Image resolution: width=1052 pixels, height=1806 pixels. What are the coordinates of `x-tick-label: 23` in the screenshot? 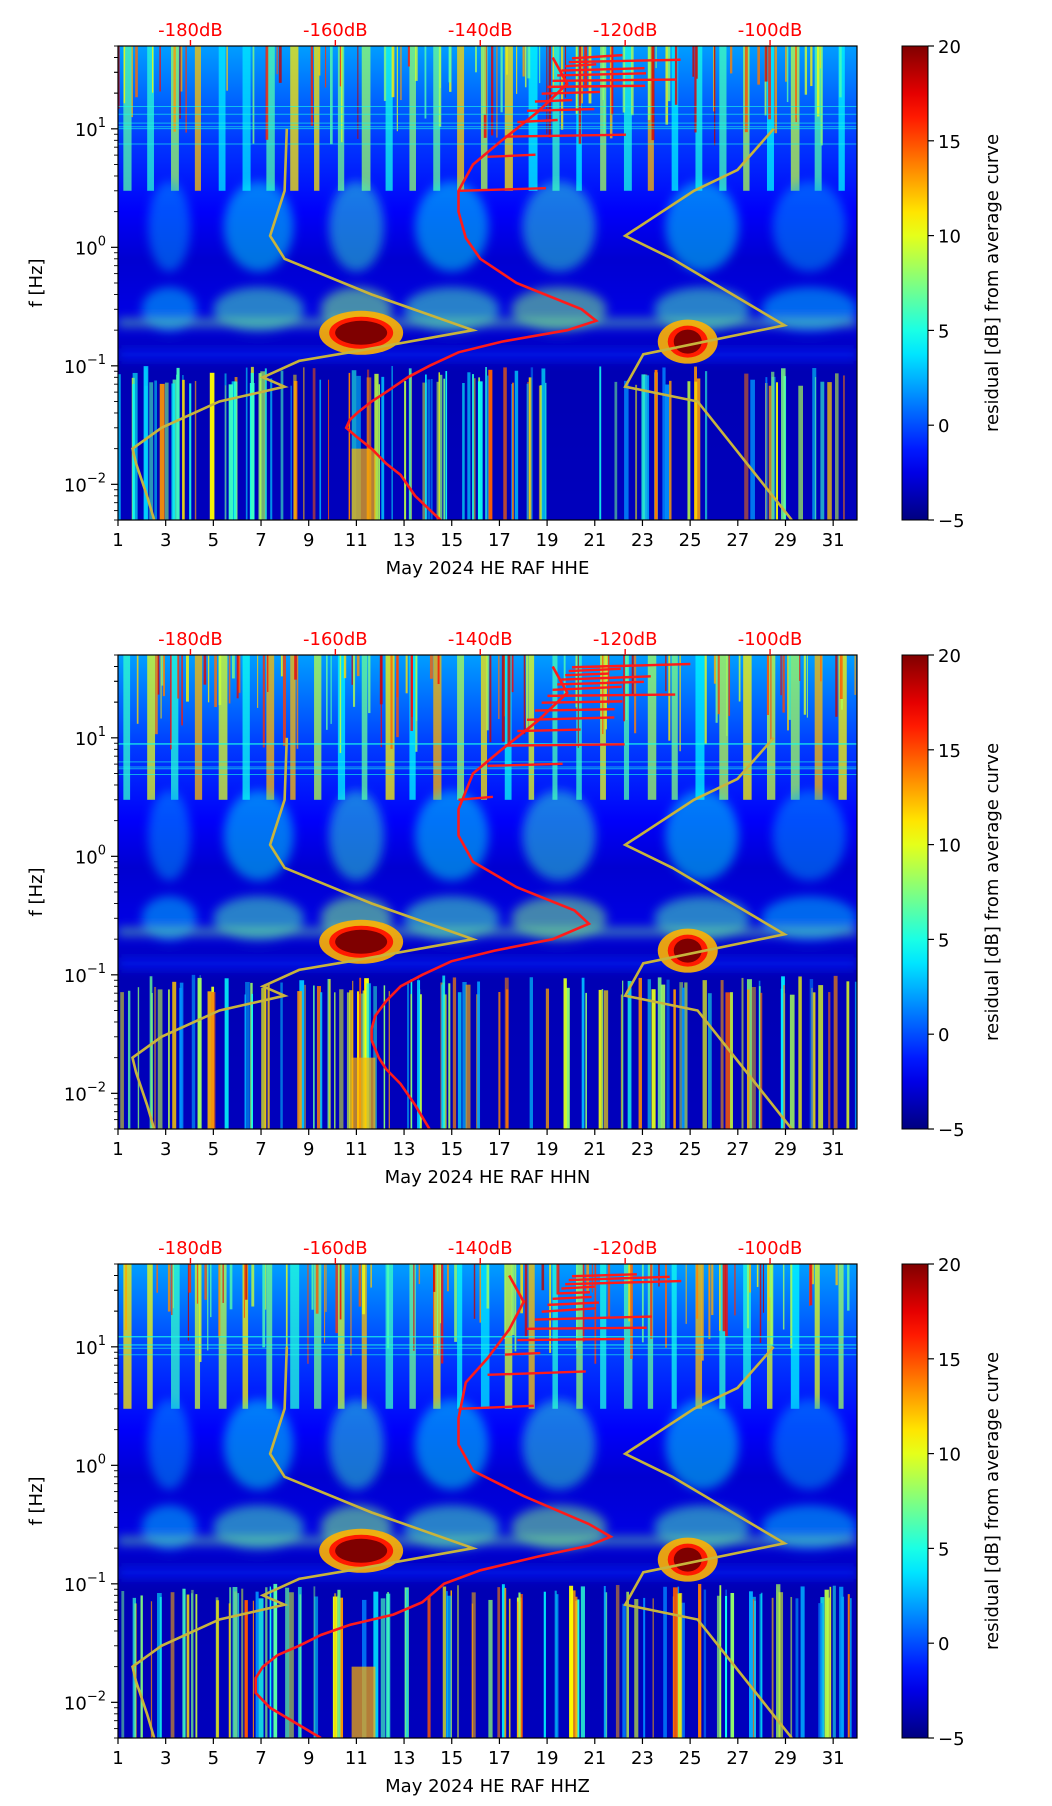 It's located at (642, 540).